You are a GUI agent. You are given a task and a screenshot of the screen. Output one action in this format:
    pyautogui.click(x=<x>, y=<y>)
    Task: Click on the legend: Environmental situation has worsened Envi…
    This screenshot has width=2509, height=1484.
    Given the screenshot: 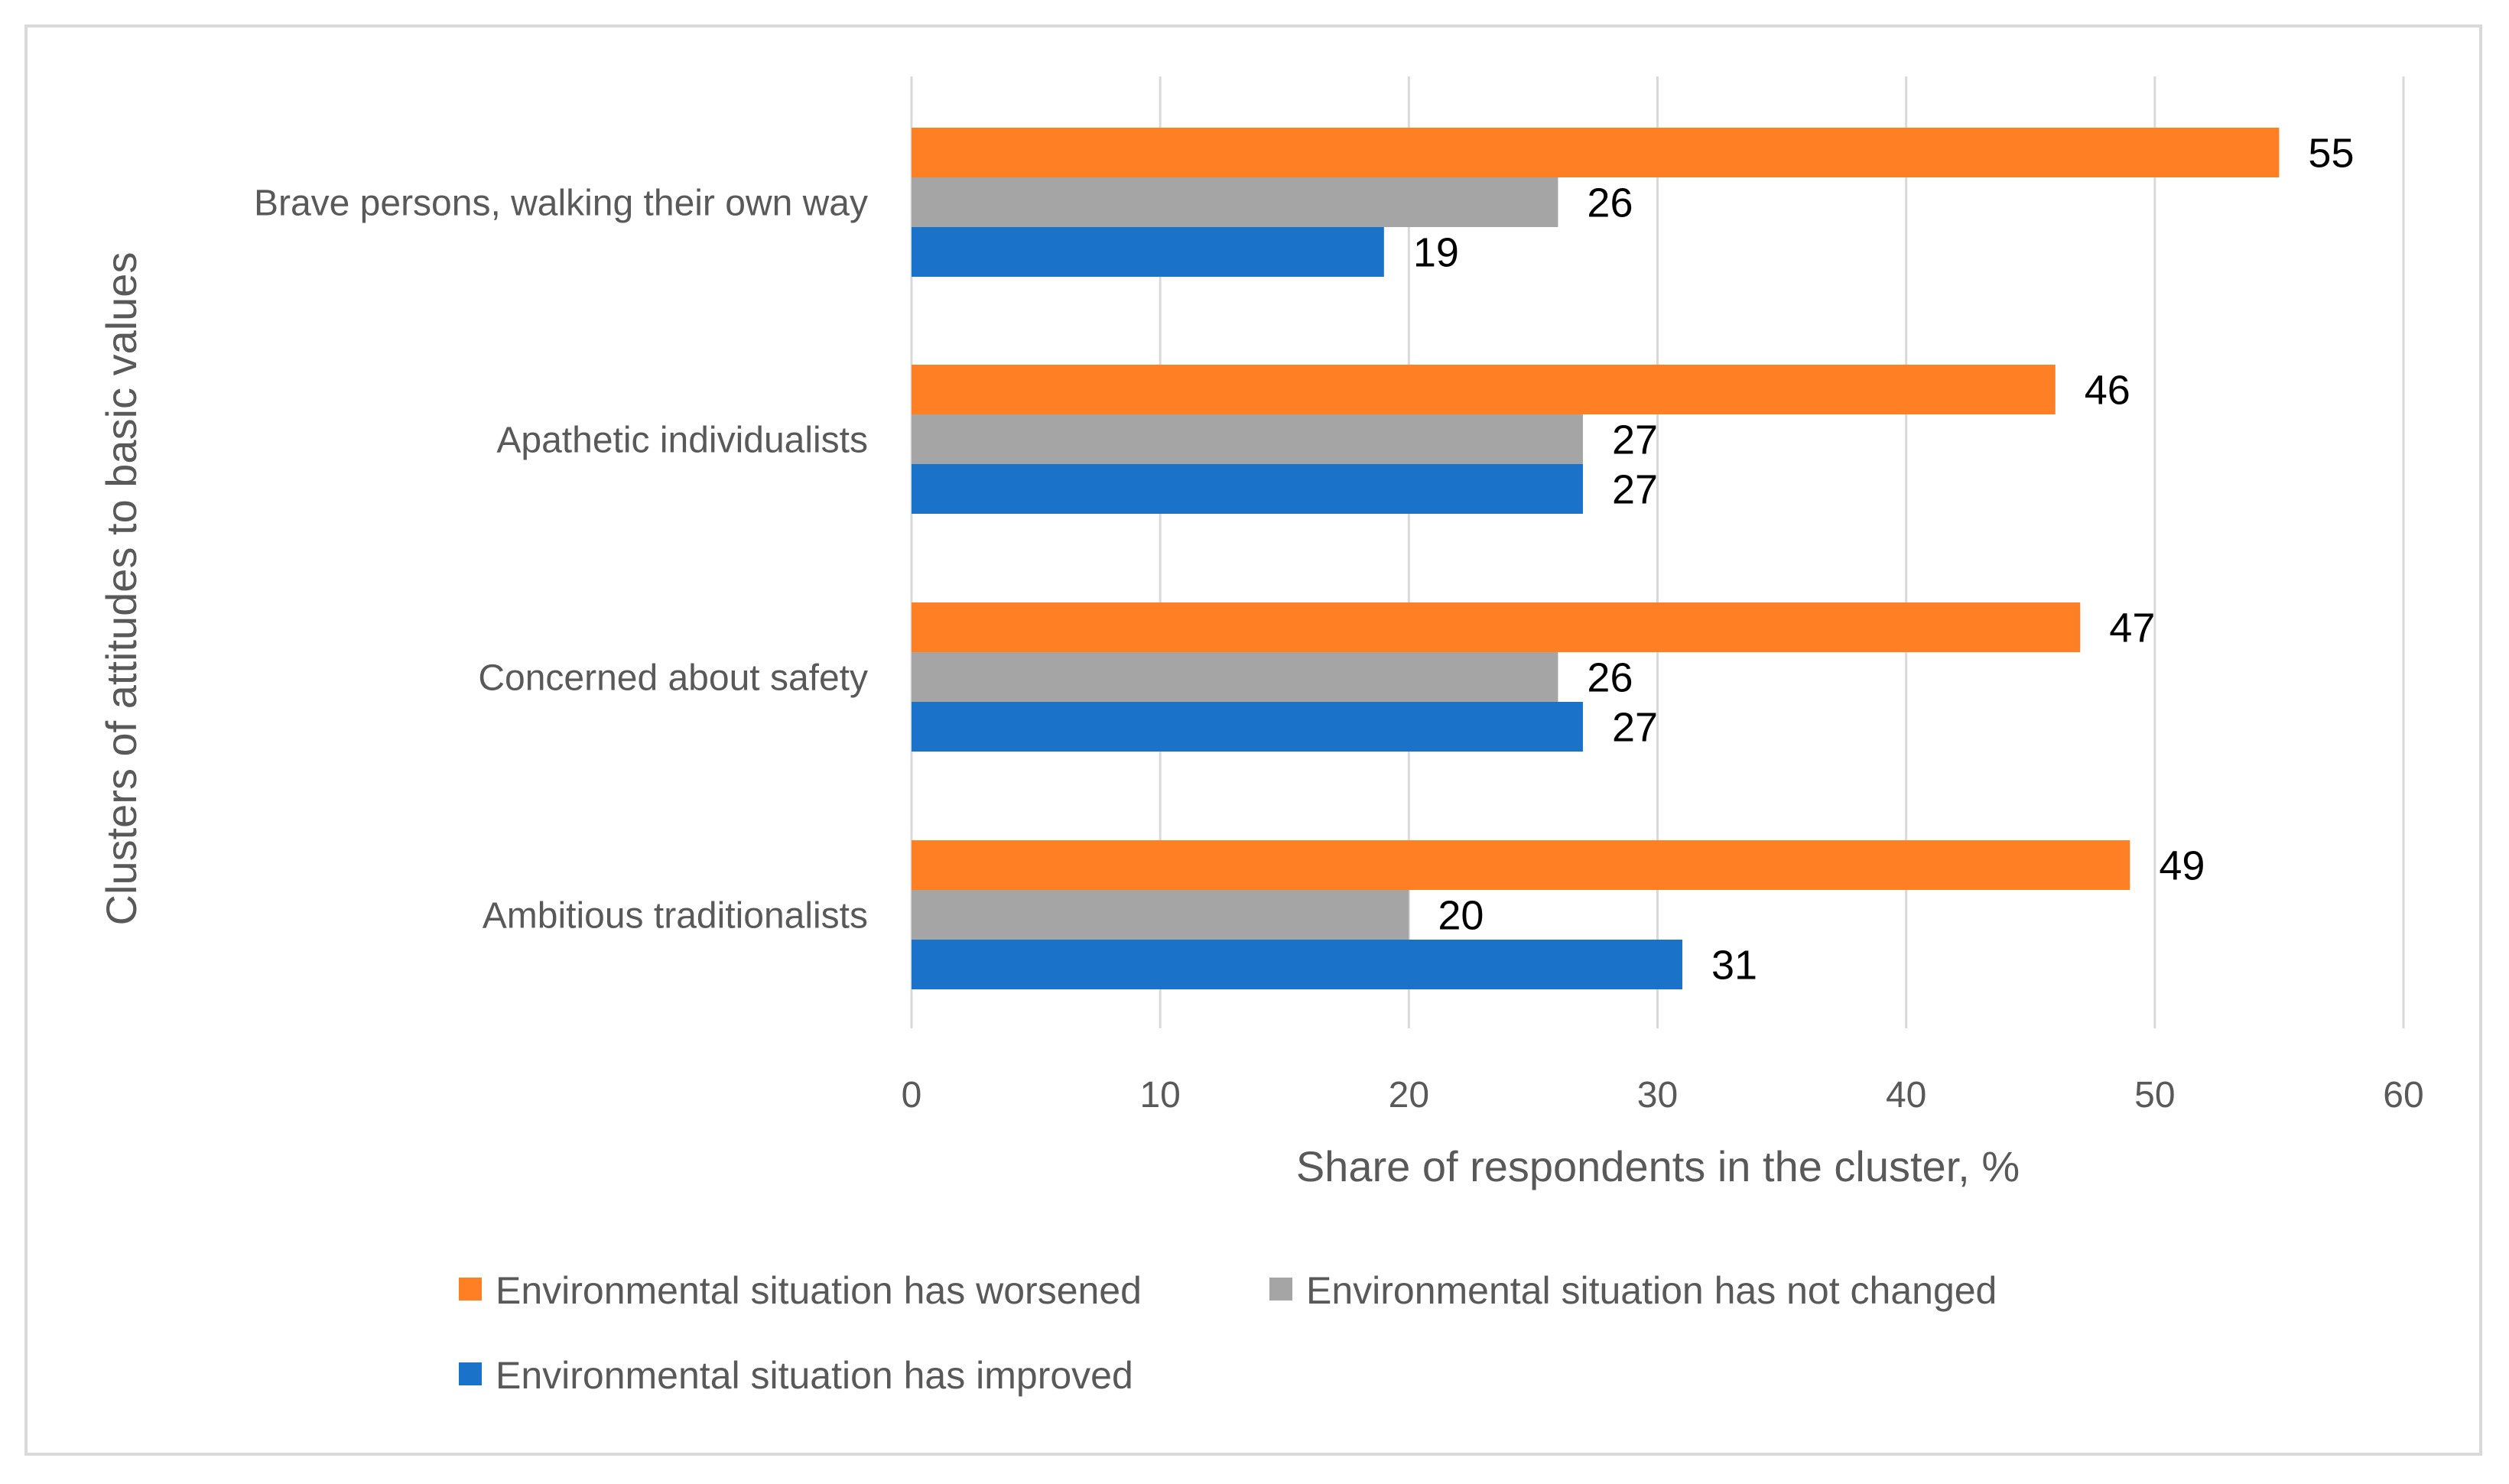 What is the action you would take?
    pyautogui.click(x=1228, y=1333)
    